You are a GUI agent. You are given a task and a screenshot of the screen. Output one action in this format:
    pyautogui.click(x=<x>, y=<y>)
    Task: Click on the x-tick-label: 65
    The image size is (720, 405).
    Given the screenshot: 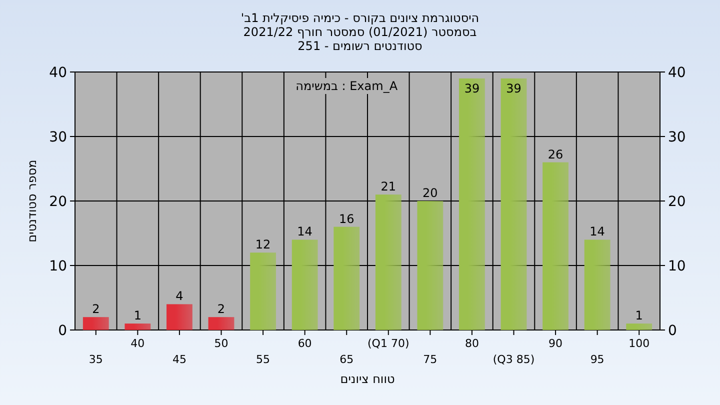 What is the action you would take?
    pyautogui.click(x=347, y=359)
    